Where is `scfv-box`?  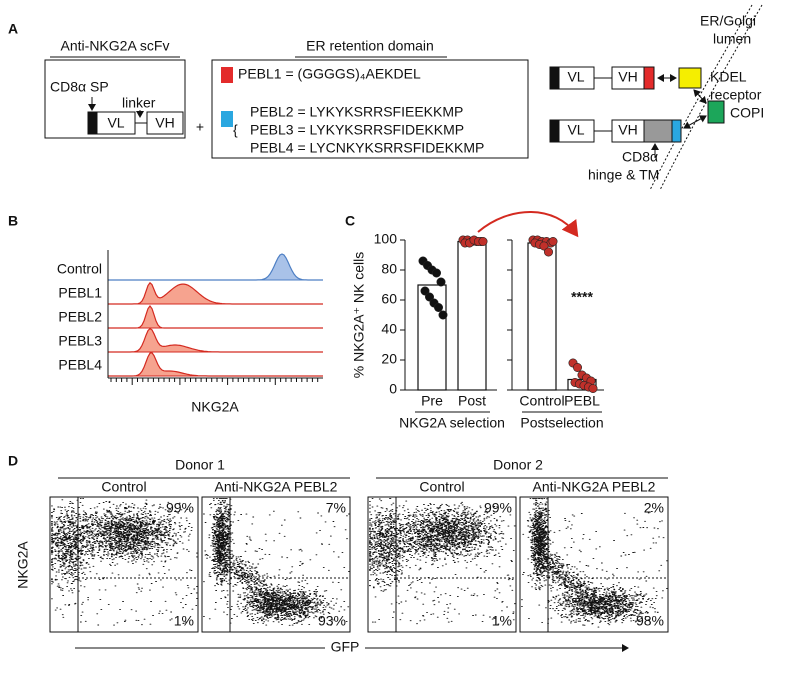 scfv-box is located at coordinates (115, 99).